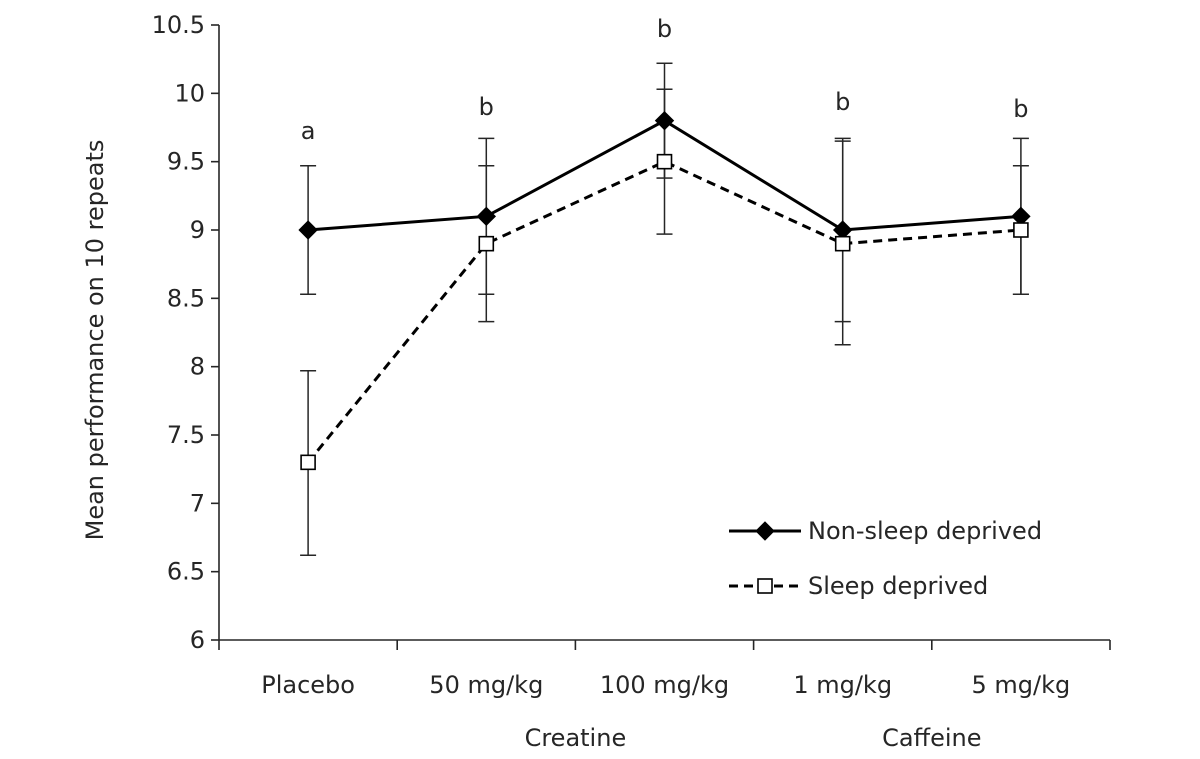 Image resolution: width=1200 pixels, height=759 pixels. I want to click on significance-labels: a b b b b, so click(665, 80).